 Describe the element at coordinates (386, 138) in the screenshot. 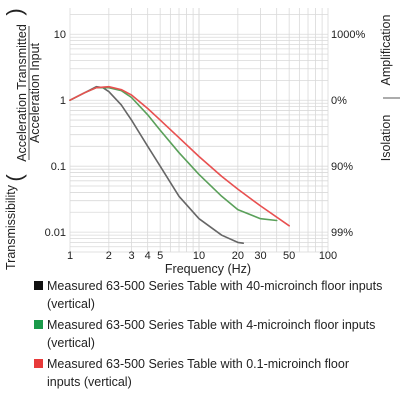

I see `right-label-isolation: Isolation` at that location.